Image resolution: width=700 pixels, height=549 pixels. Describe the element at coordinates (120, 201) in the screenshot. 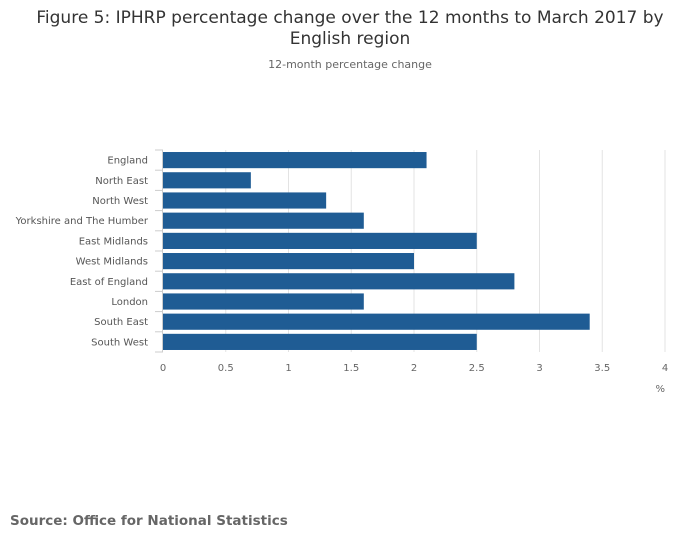

I see `category-label: North West` at that location.